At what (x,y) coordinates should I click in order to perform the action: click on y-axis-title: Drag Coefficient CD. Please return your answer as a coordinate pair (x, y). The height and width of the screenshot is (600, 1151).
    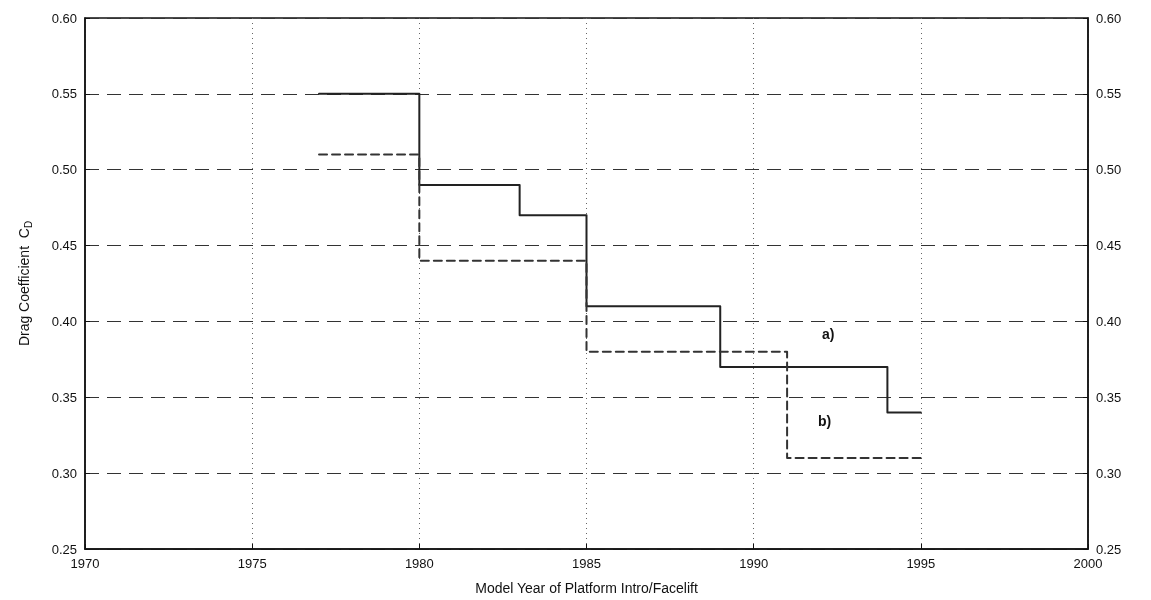
    Looking at the image, I should click on (25, 283).